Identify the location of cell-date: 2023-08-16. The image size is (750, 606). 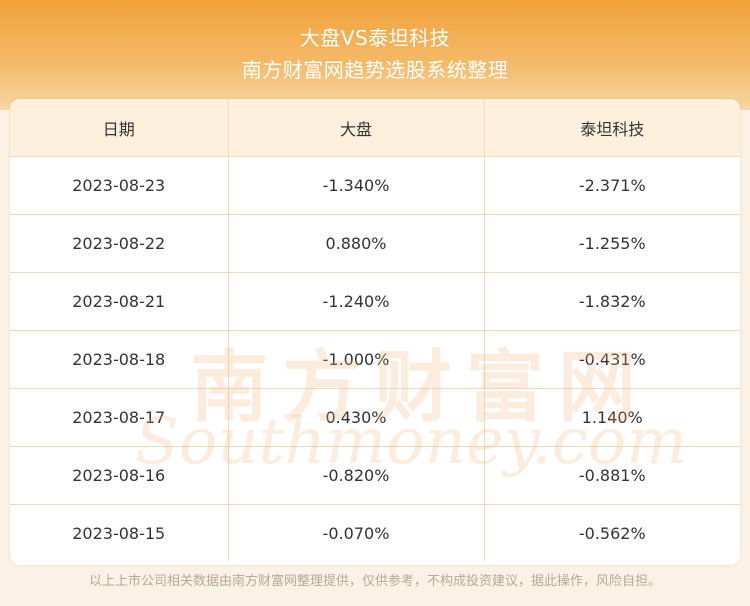
(119, 475).